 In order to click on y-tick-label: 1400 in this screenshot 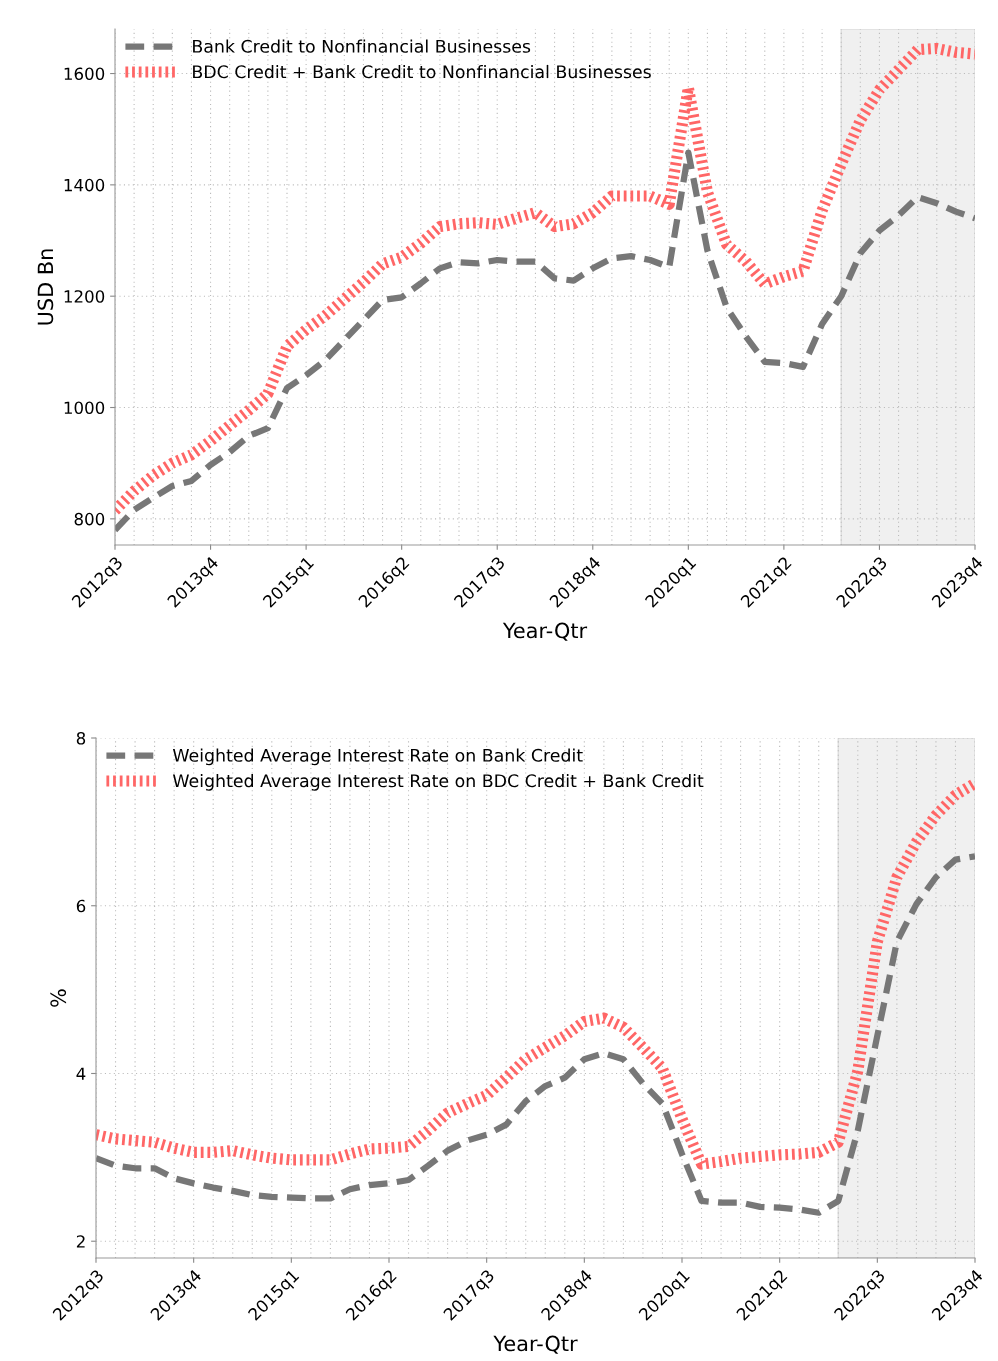, I will do `click(84, 185)`.